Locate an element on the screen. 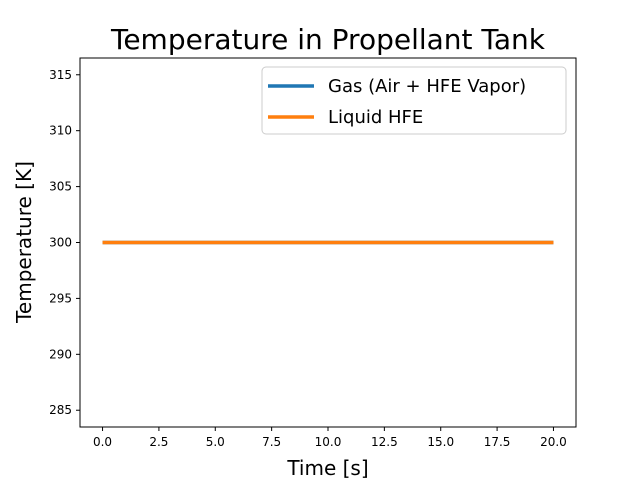 This screenshot has height=480, width=640. x-tick-label: 2.5 is located at coordinates (158, 442).